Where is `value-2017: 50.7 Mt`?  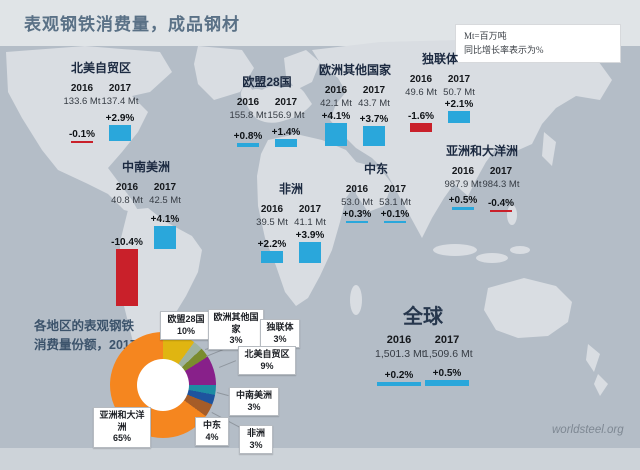
value-2017: 50.7 Mt is located at coordinates (459, 92).